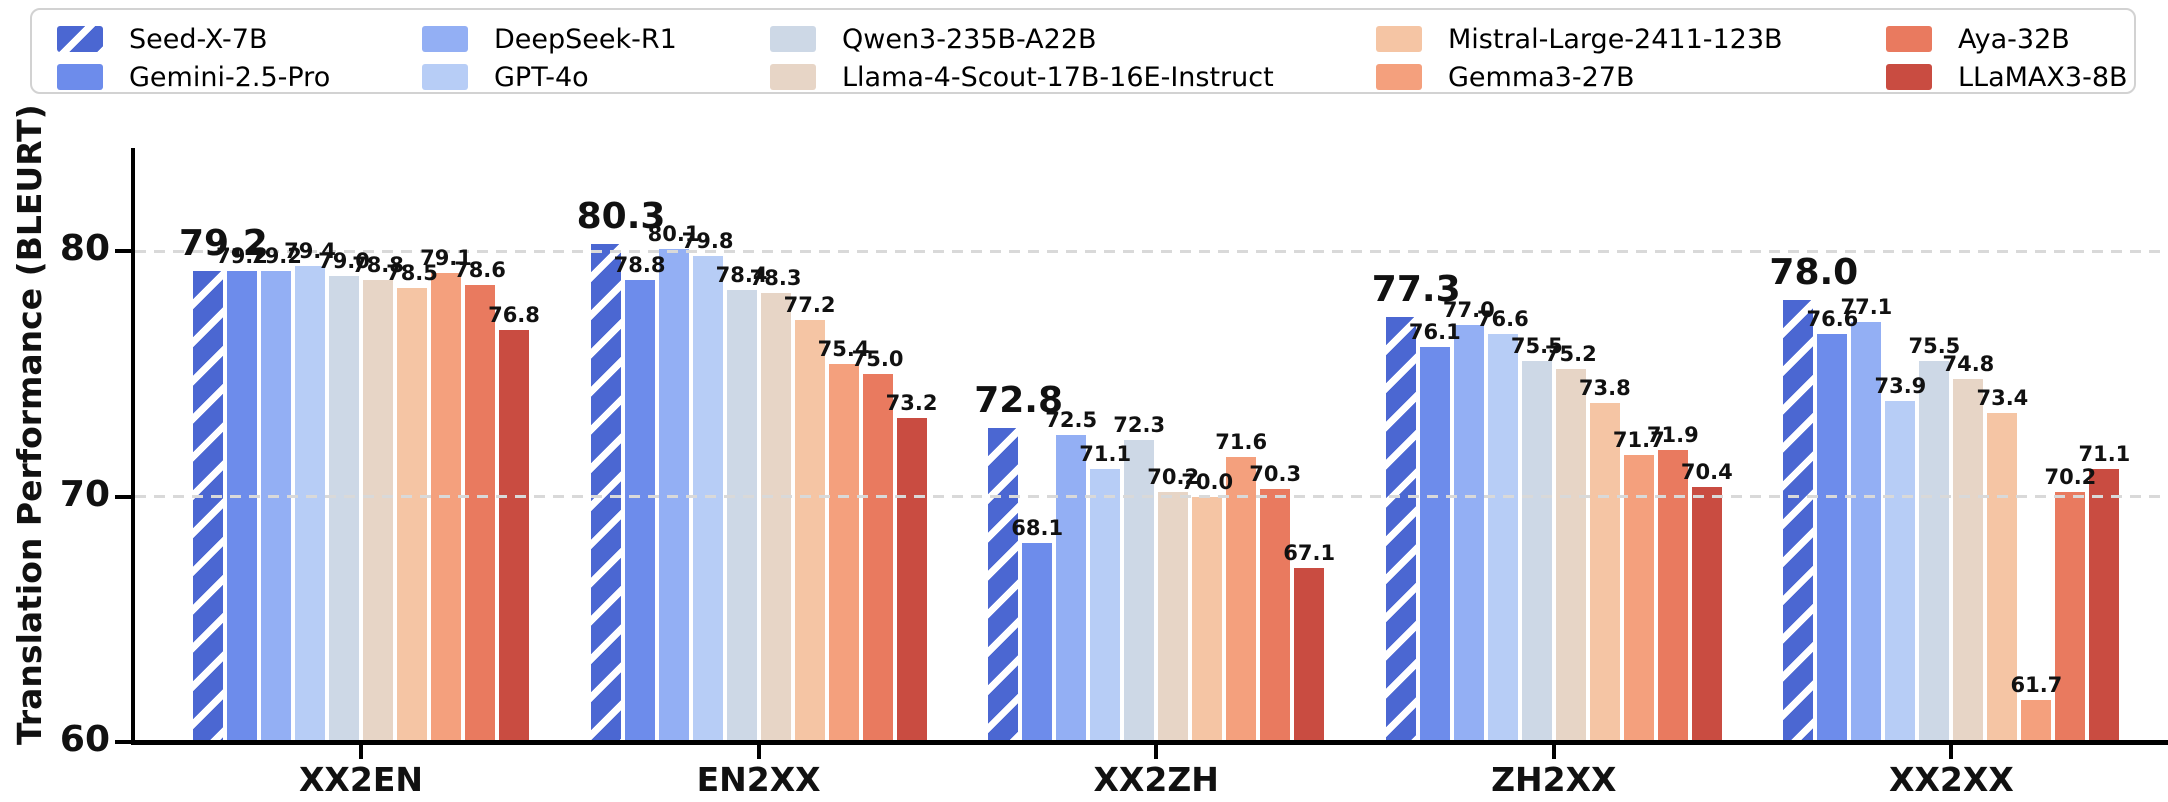  Describe the element at coordinates (1832, 538) in the screenshot. I see `bar-gemini-2-5-pro-xx2xx` at that location.